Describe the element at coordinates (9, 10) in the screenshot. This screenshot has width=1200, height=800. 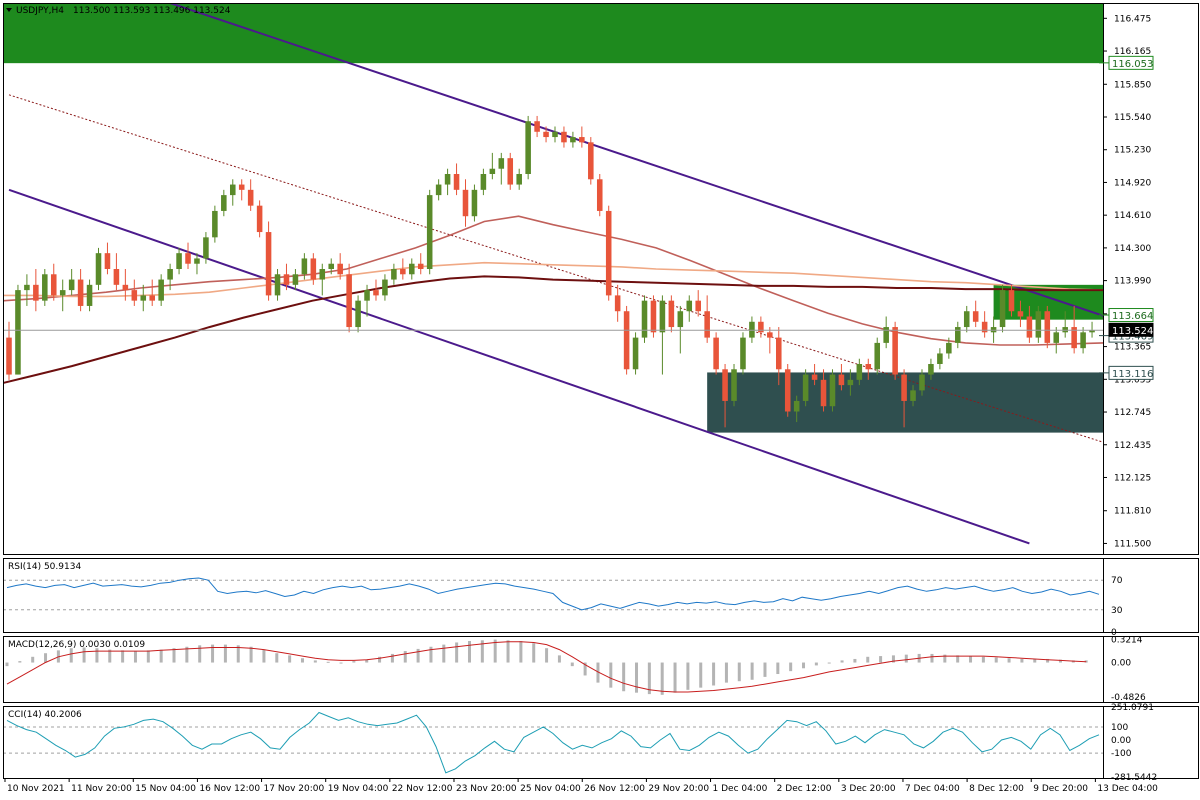
I see `dropdown-triangle-icon` at that location.